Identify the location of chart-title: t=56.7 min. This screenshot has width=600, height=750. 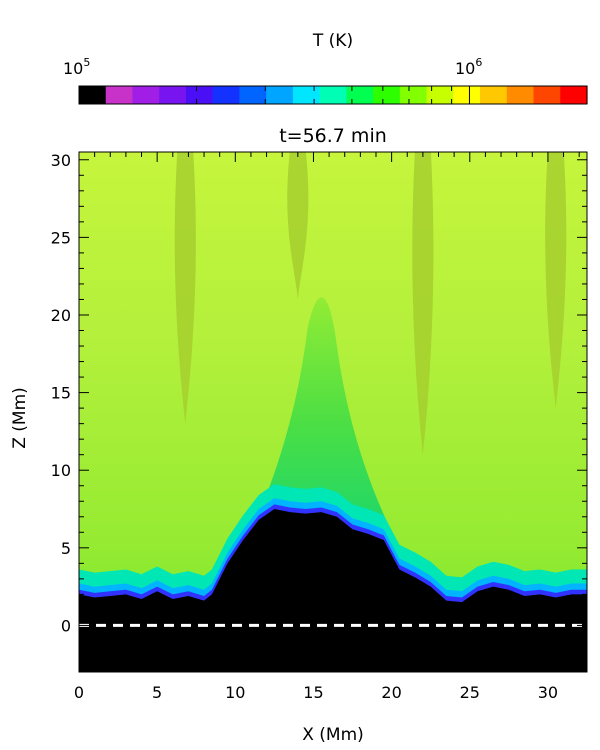
(333, 136).